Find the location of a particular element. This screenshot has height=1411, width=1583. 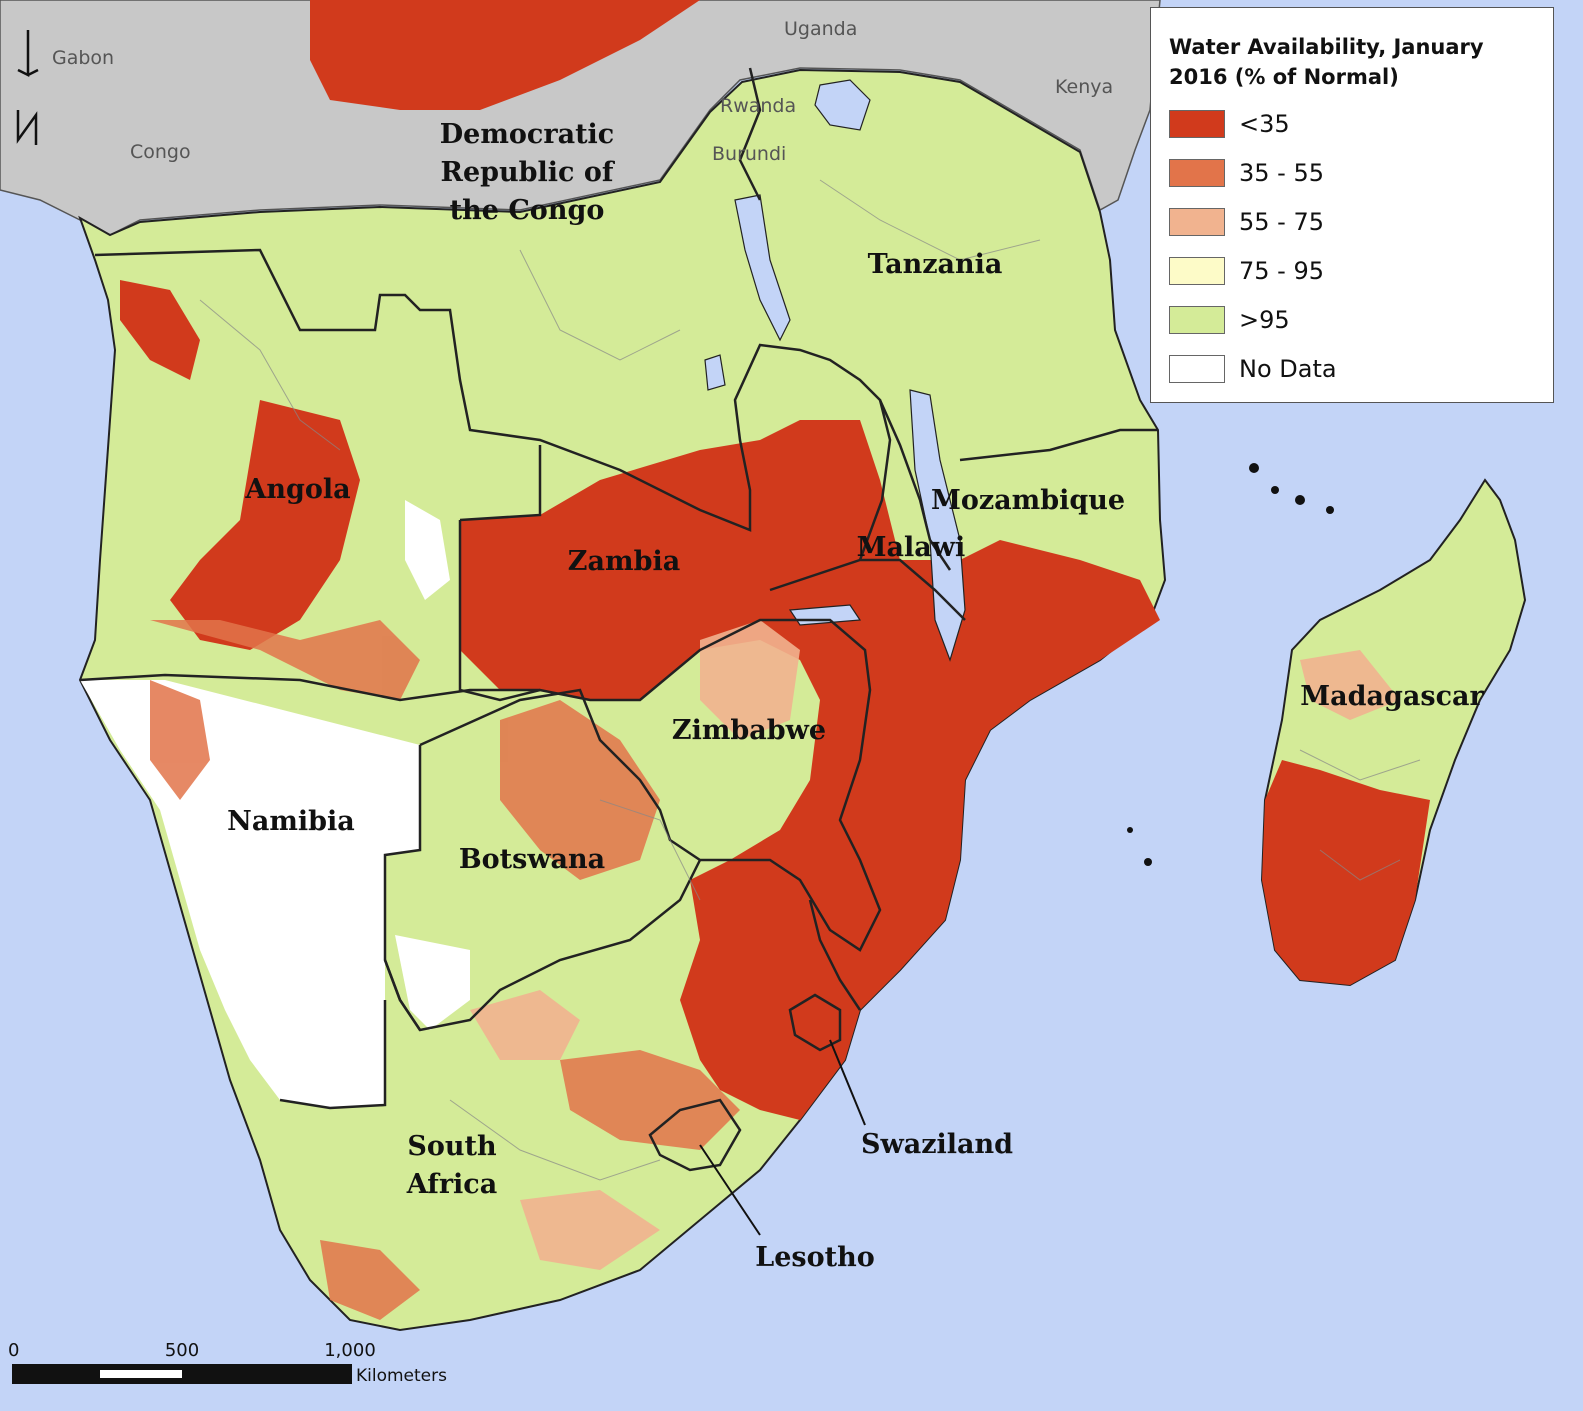

country-label-drc-line3: the Congo is located at coordinates (527, 210).